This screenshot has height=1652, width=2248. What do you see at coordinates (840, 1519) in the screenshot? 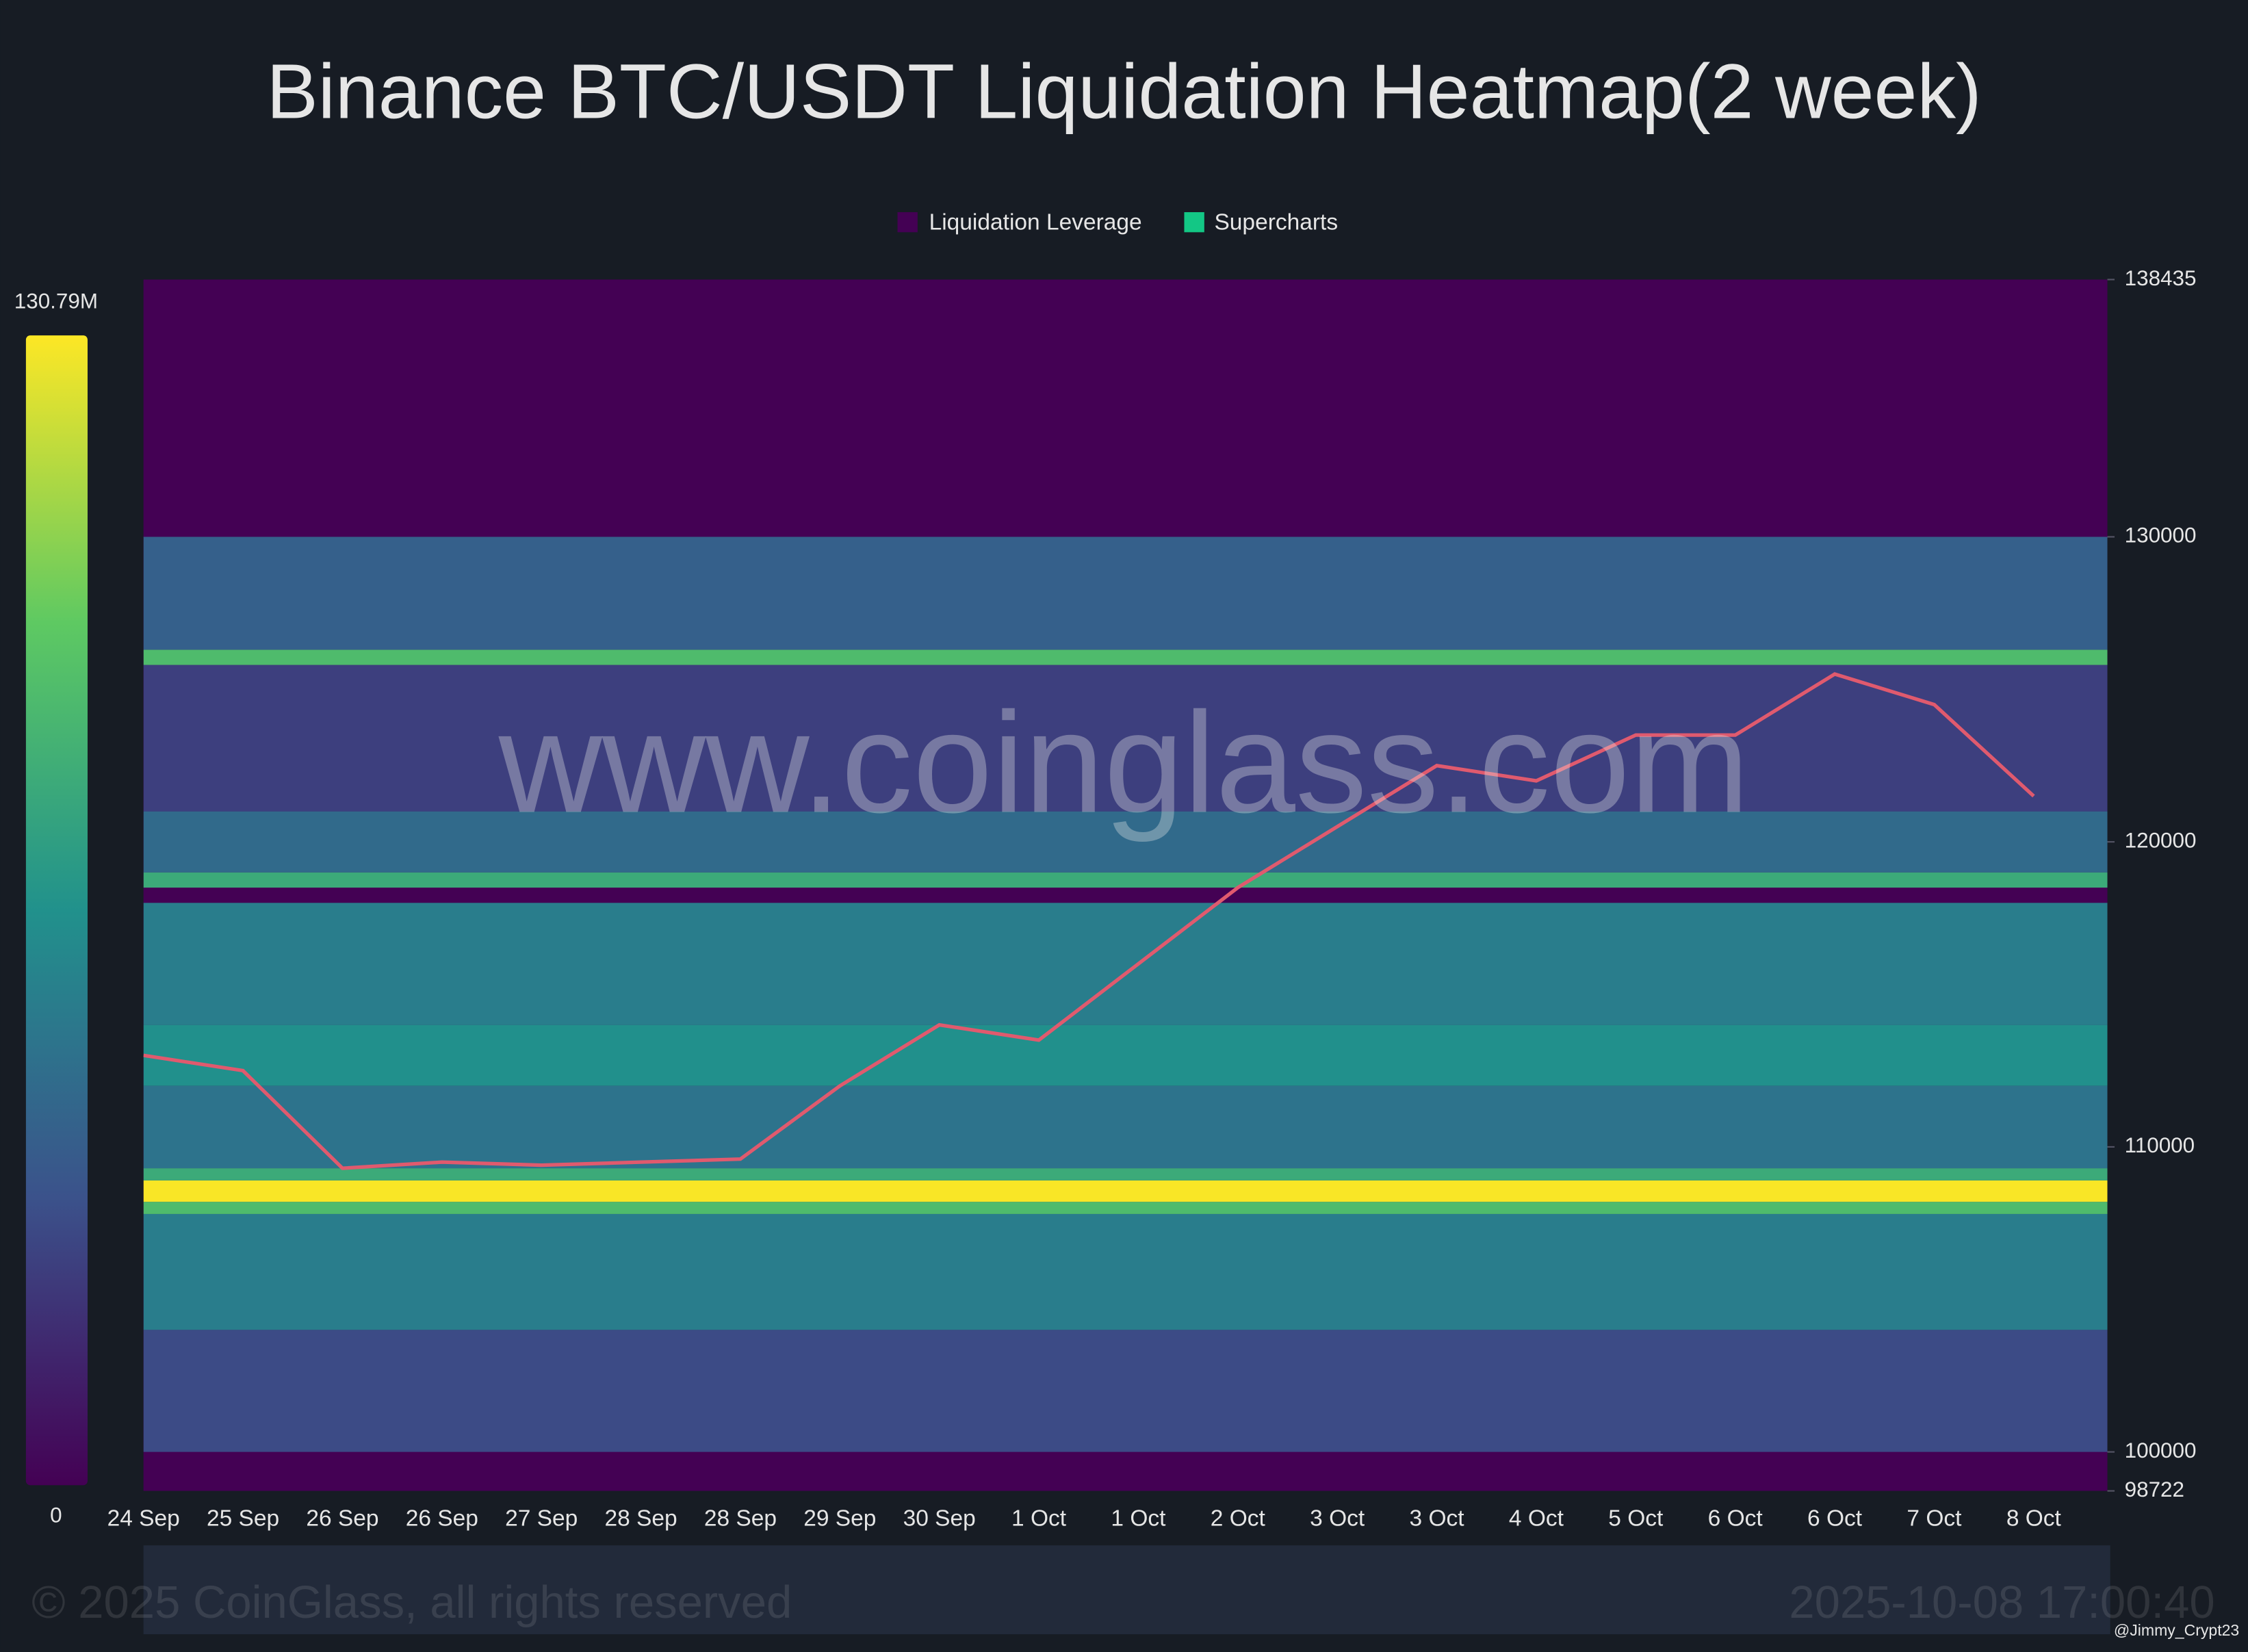
I see `x-tick-label: 29 Sep` at bounding box center [840, 1519].